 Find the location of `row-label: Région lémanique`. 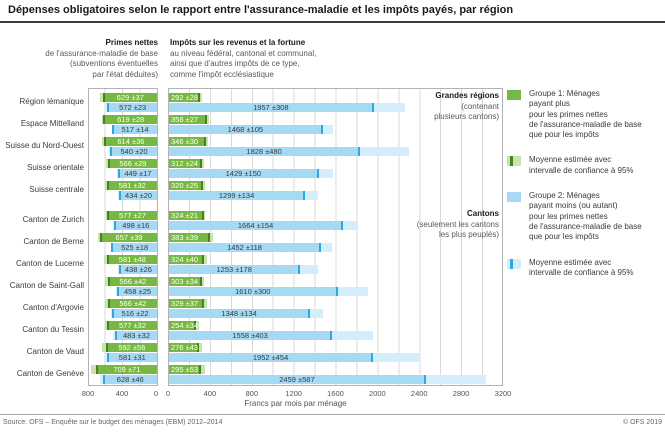

row-label: Région lémanique is located at coordinates (52, 101).